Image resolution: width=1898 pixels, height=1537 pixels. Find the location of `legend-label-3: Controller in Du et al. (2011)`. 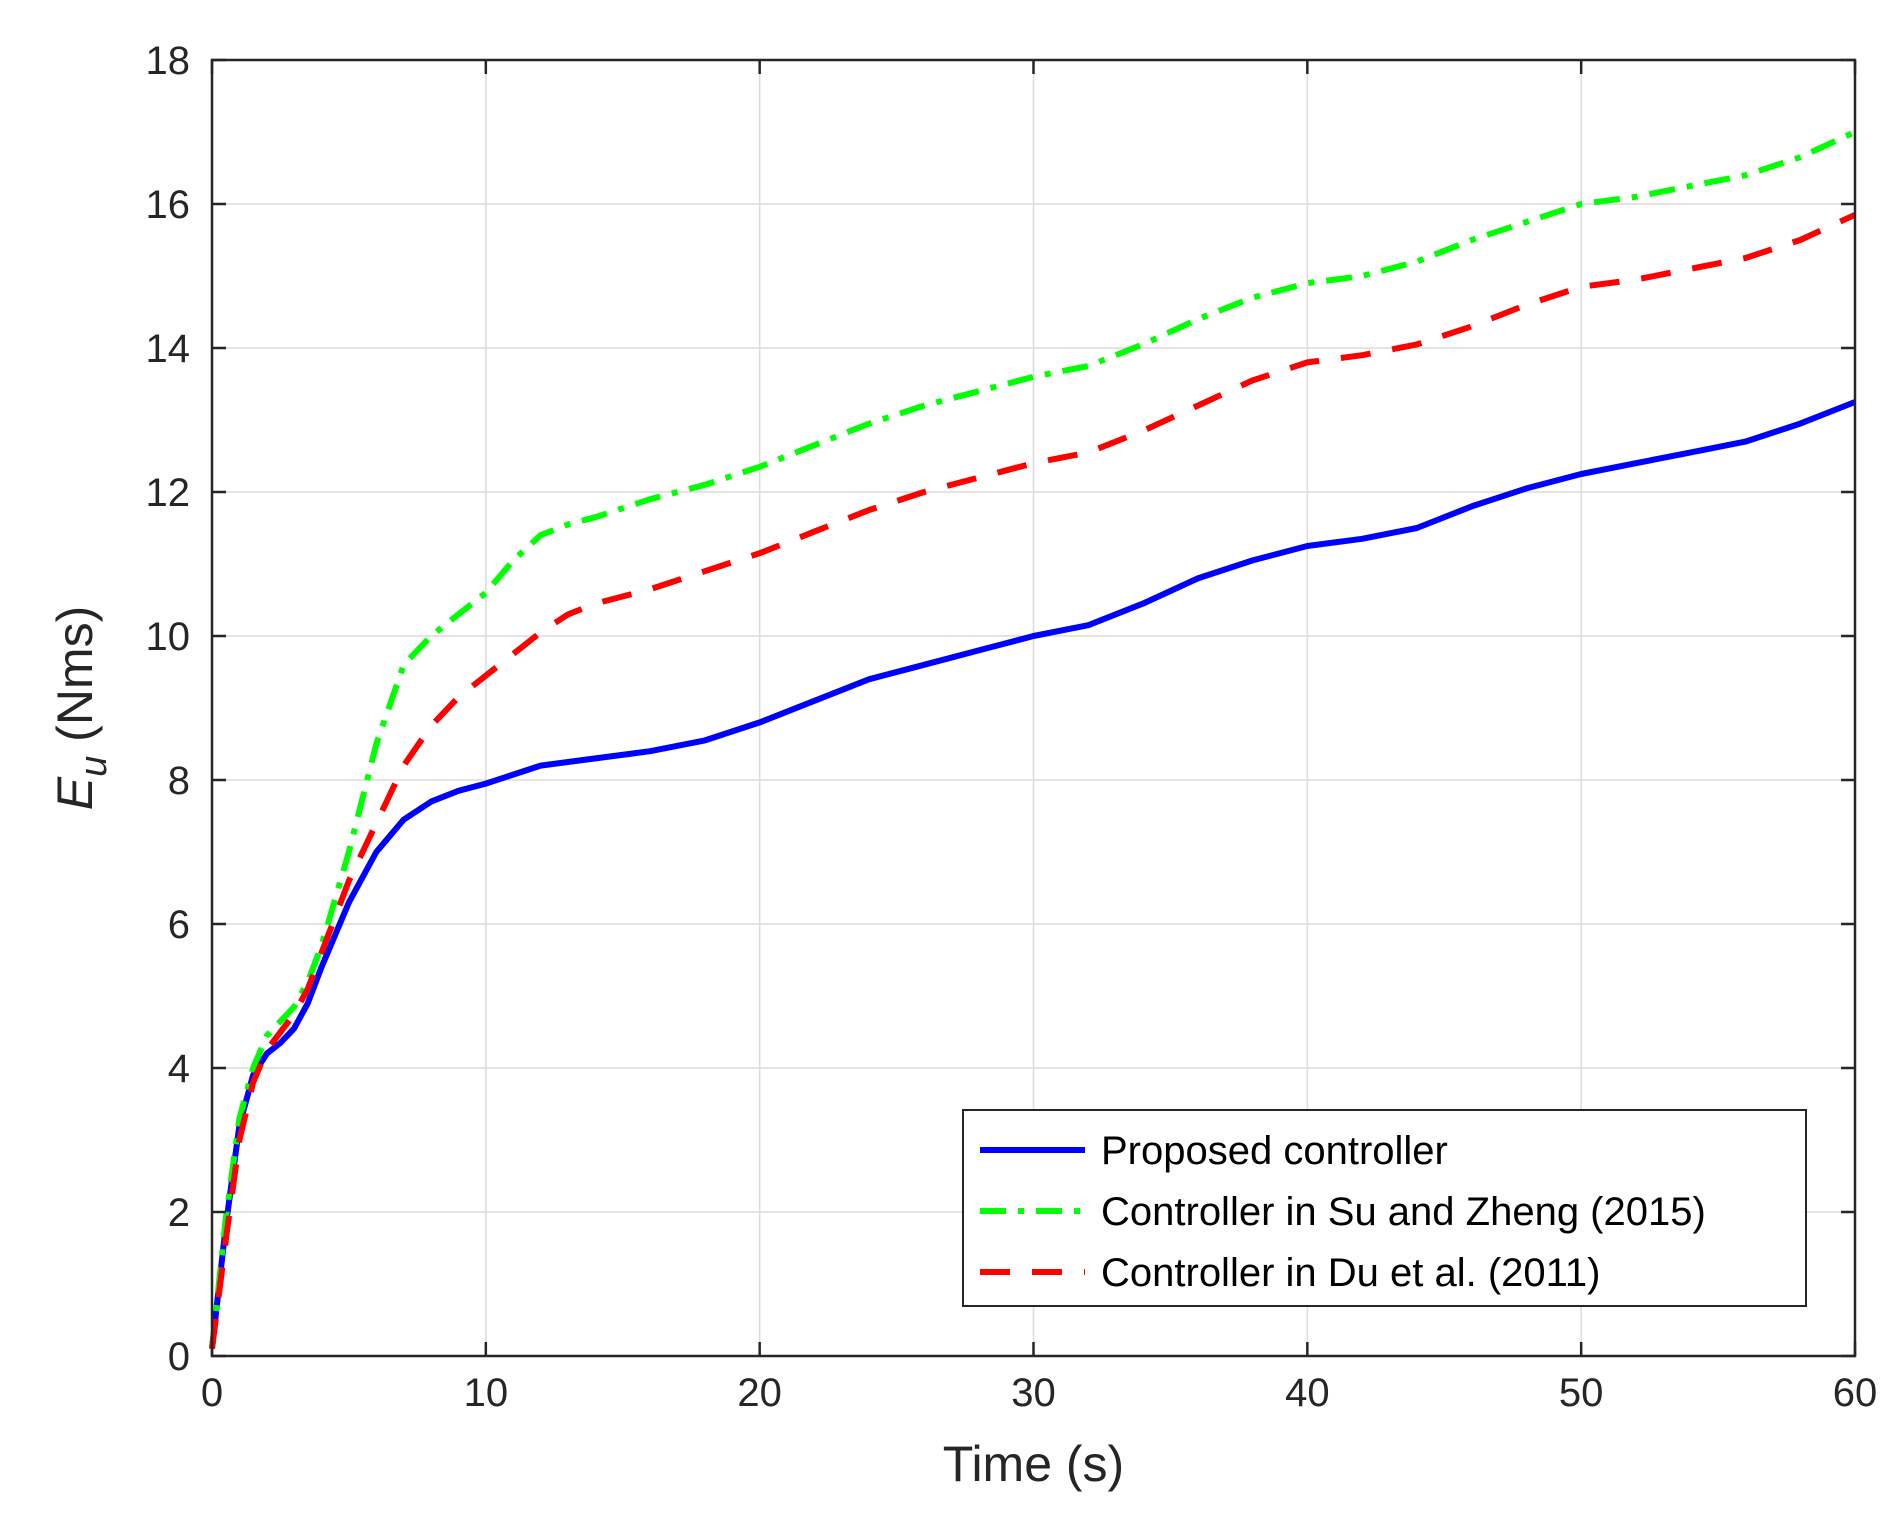

legend-label-3: Controller in Du et al. (2011) is located at coordinates (1351, 1273).